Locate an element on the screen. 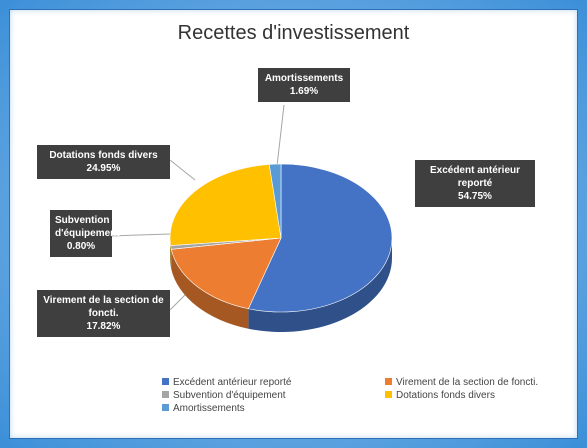  legend-label: Dotations fonds divers is located at coordinates (445, 395).